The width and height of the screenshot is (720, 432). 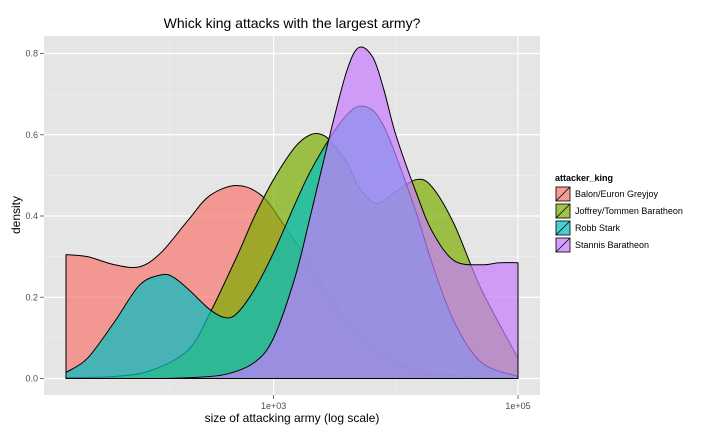 I want to click on y-tick-label: 0.2, so click(x=31, y=297).